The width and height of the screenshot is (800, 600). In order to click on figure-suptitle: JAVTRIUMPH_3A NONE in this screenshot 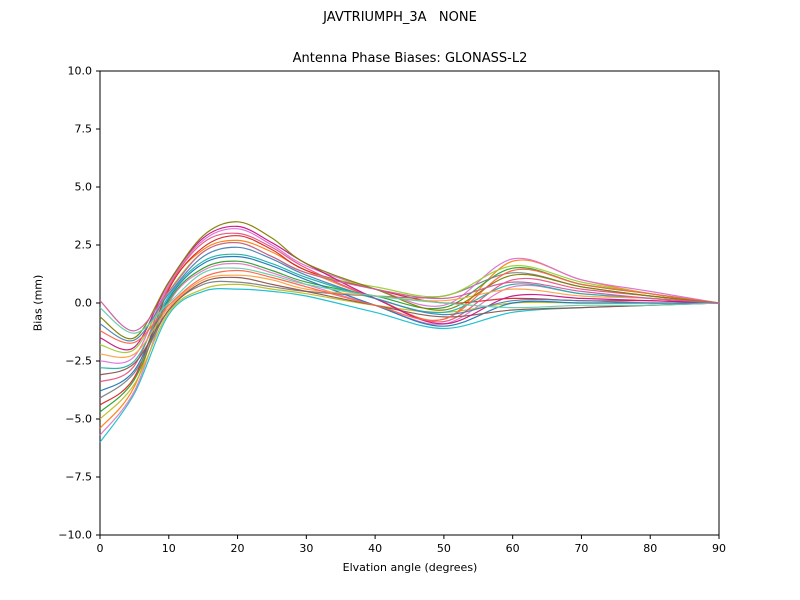, I will do `click(400, 17)`.